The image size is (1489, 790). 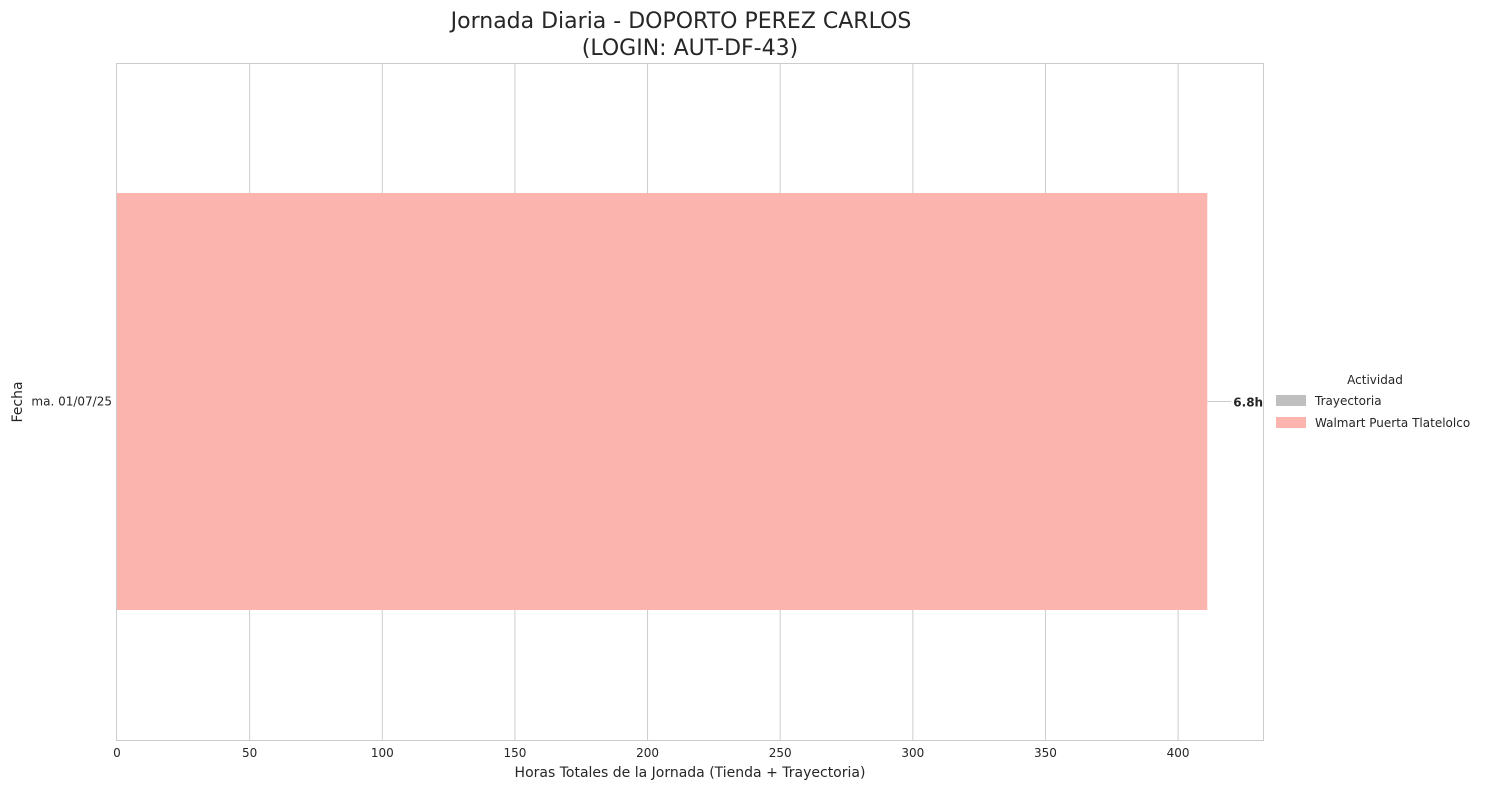 What do you see at coordinates (18, 401) in the screenshot?
I see `y-axis-label: Fecha` at bounding box center [18, 401].